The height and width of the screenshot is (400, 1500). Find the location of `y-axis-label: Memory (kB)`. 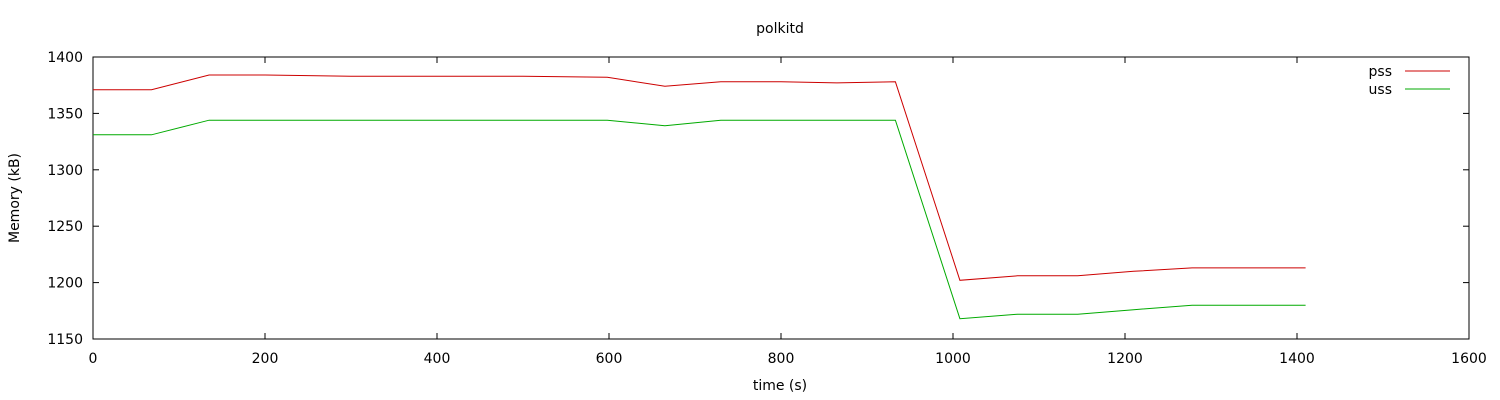

y-axis-label: Memory (kB) is located at coordinates (15, 198).